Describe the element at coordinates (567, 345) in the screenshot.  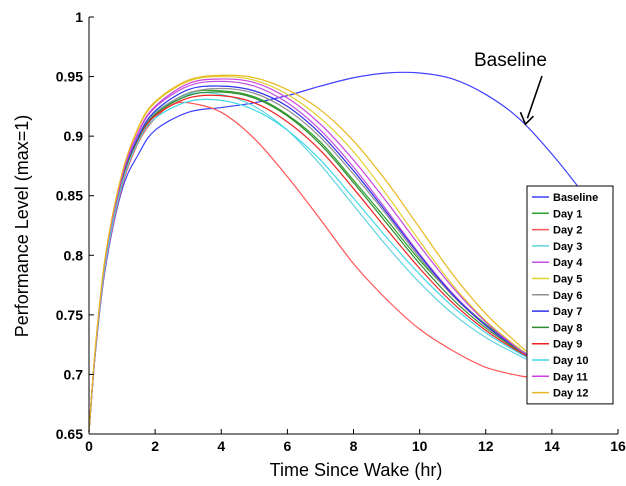
I see `legend-label: Day 9` at that location.